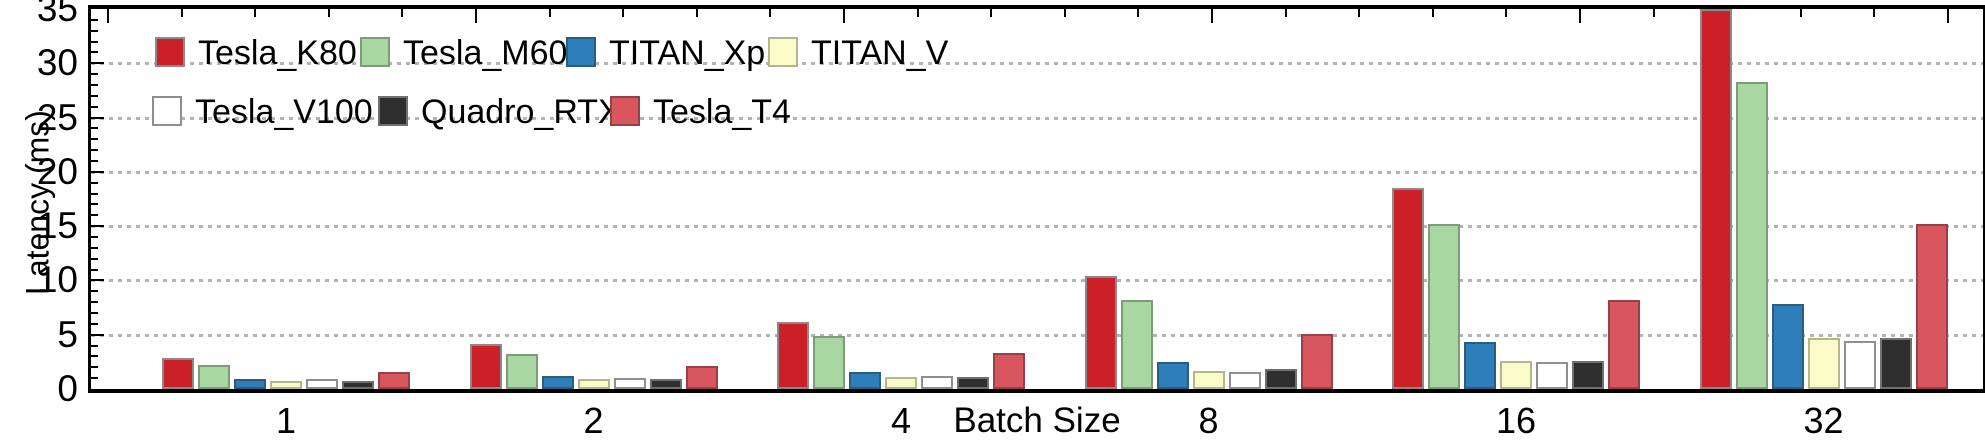 This screenshot has width=1985, height=441. What do you see at coordinates (1208, 420) in the screenshot?
I see `x-tick-label-8: 8` at bounding box center [1208, 420].